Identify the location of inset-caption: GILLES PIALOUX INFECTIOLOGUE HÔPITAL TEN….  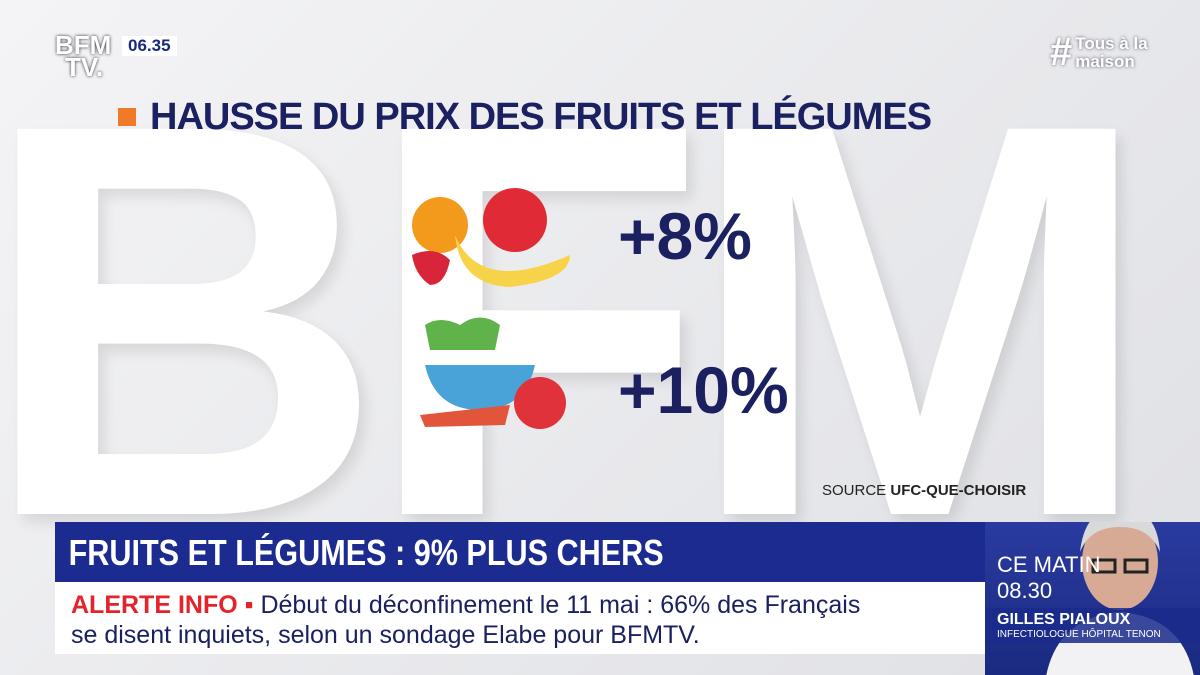
(1092, 625).